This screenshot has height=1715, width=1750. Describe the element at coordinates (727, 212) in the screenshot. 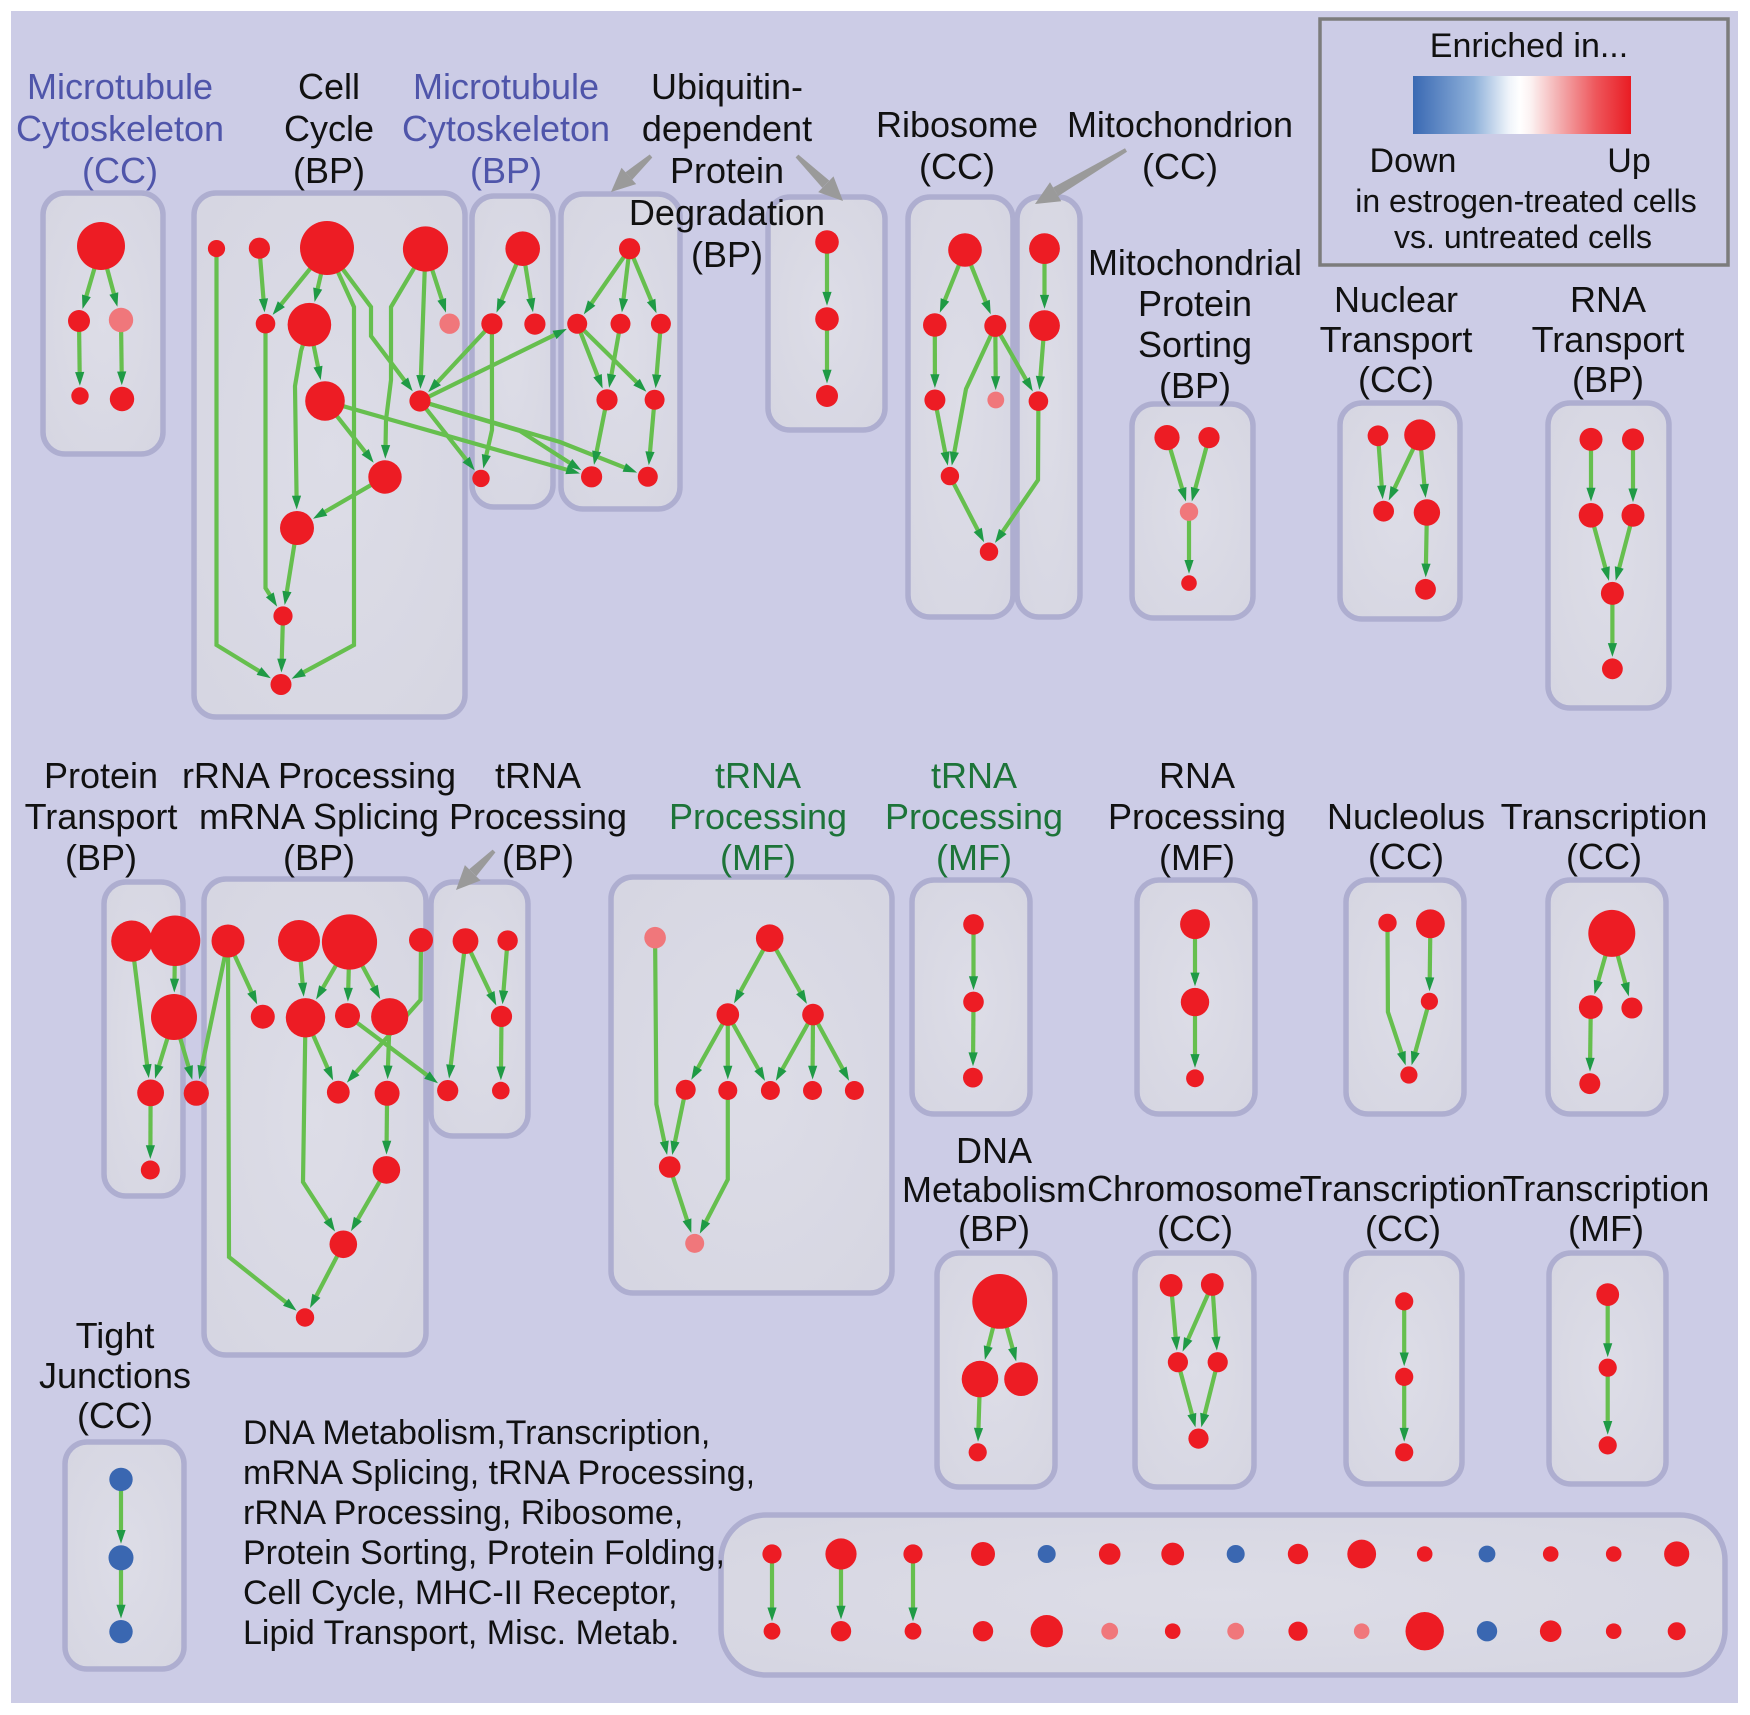

I see `svg-text: Degradation` at that location.